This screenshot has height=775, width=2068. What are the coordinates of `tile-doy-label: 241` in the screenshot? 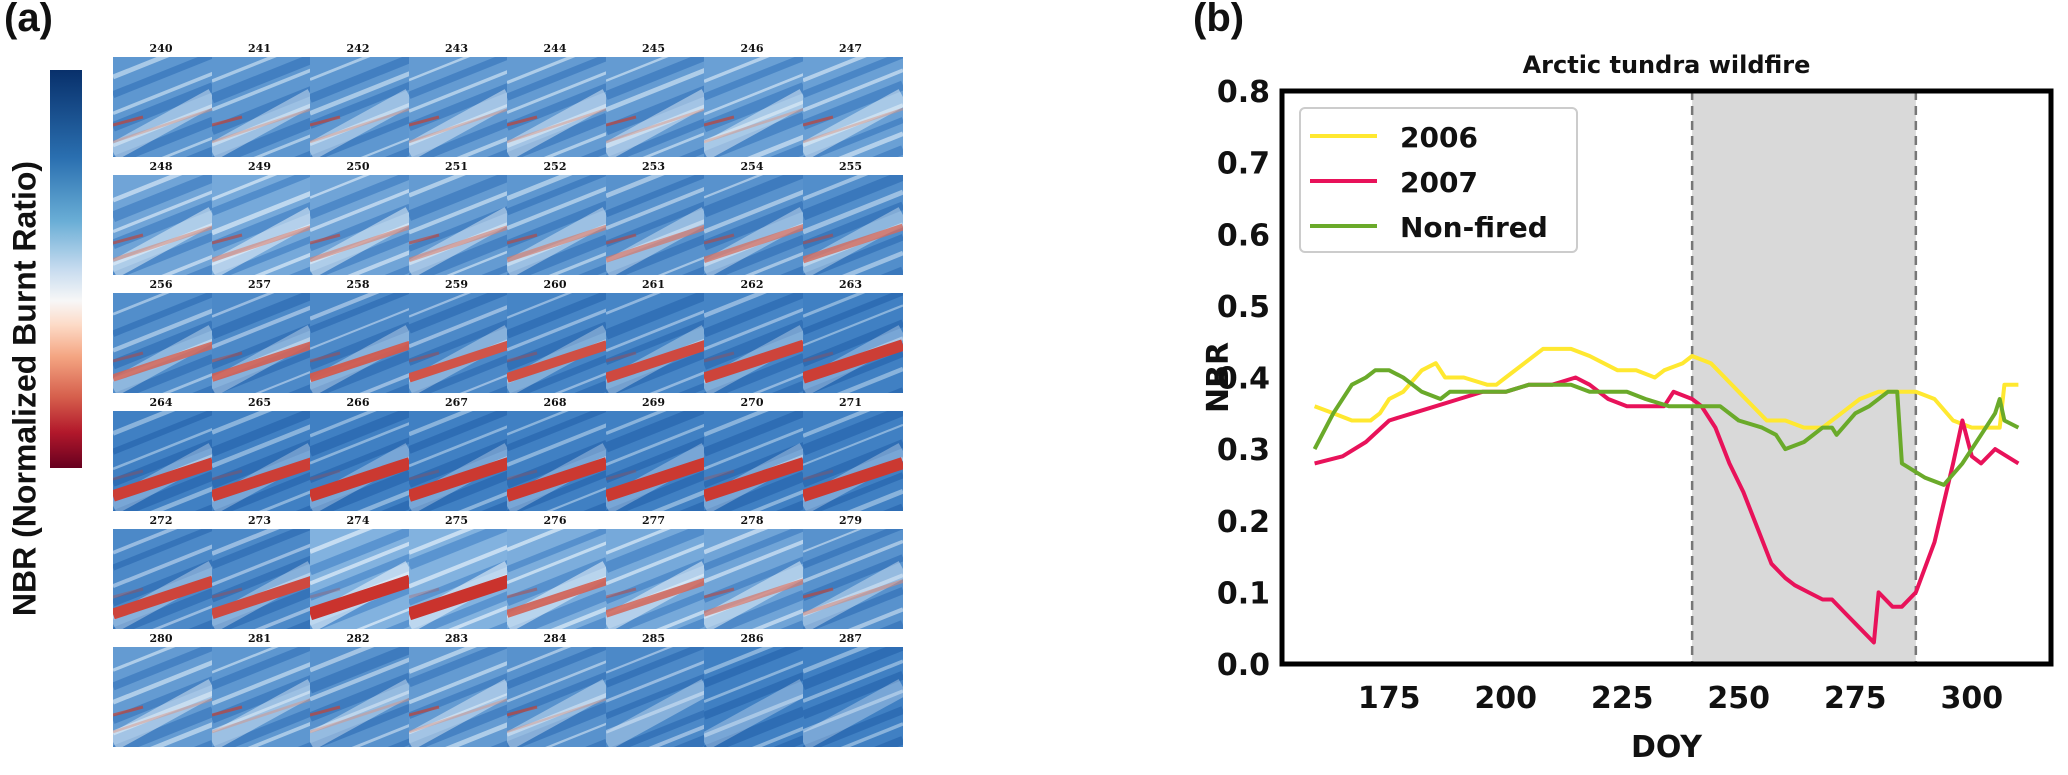 It's located at (259, 48).